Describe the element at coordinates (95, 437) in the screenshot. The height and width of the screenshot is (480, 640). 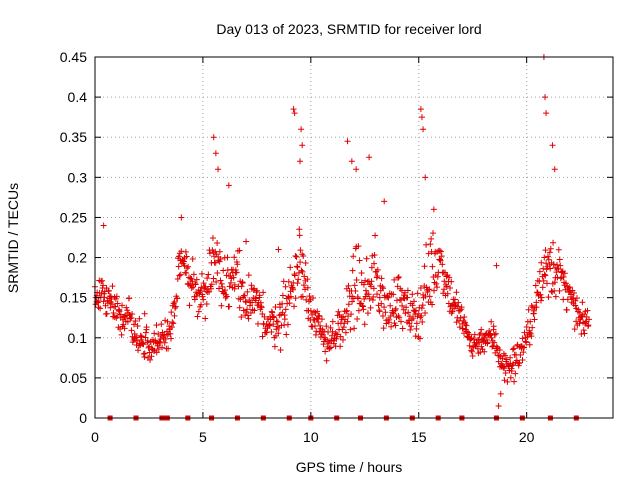
I see `x-tick-label: 0` at that location.